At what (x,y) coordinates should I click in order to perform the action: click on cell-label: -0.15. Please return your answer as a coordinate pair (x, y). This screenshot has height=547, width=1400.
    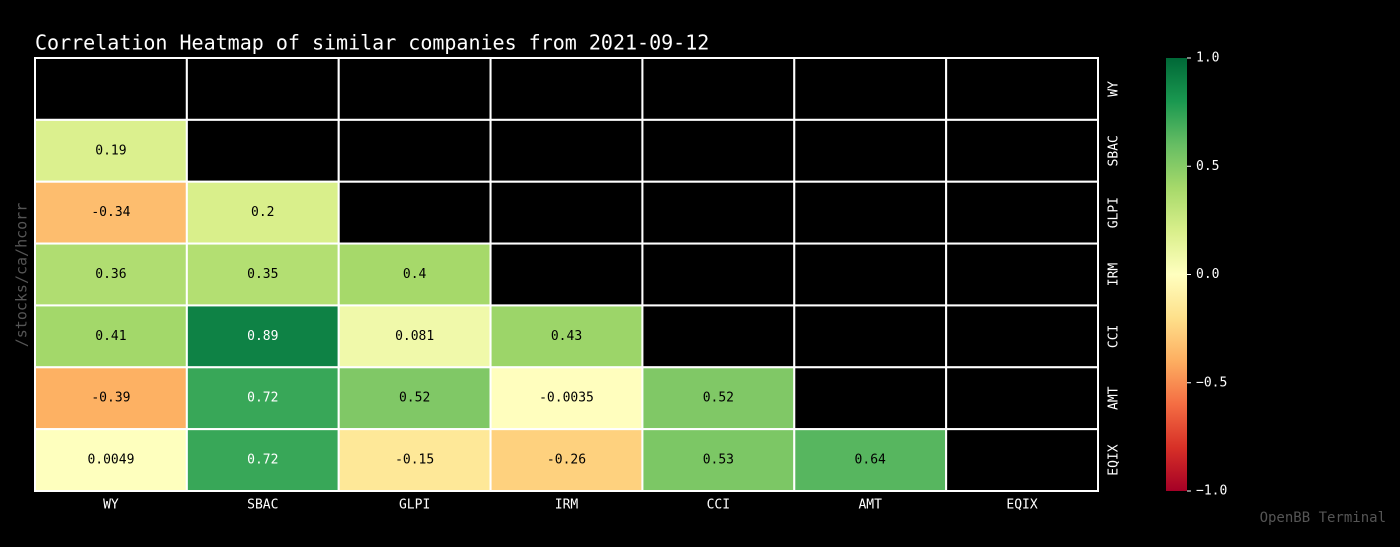
    Looking at the image, I should click on (414, 460).